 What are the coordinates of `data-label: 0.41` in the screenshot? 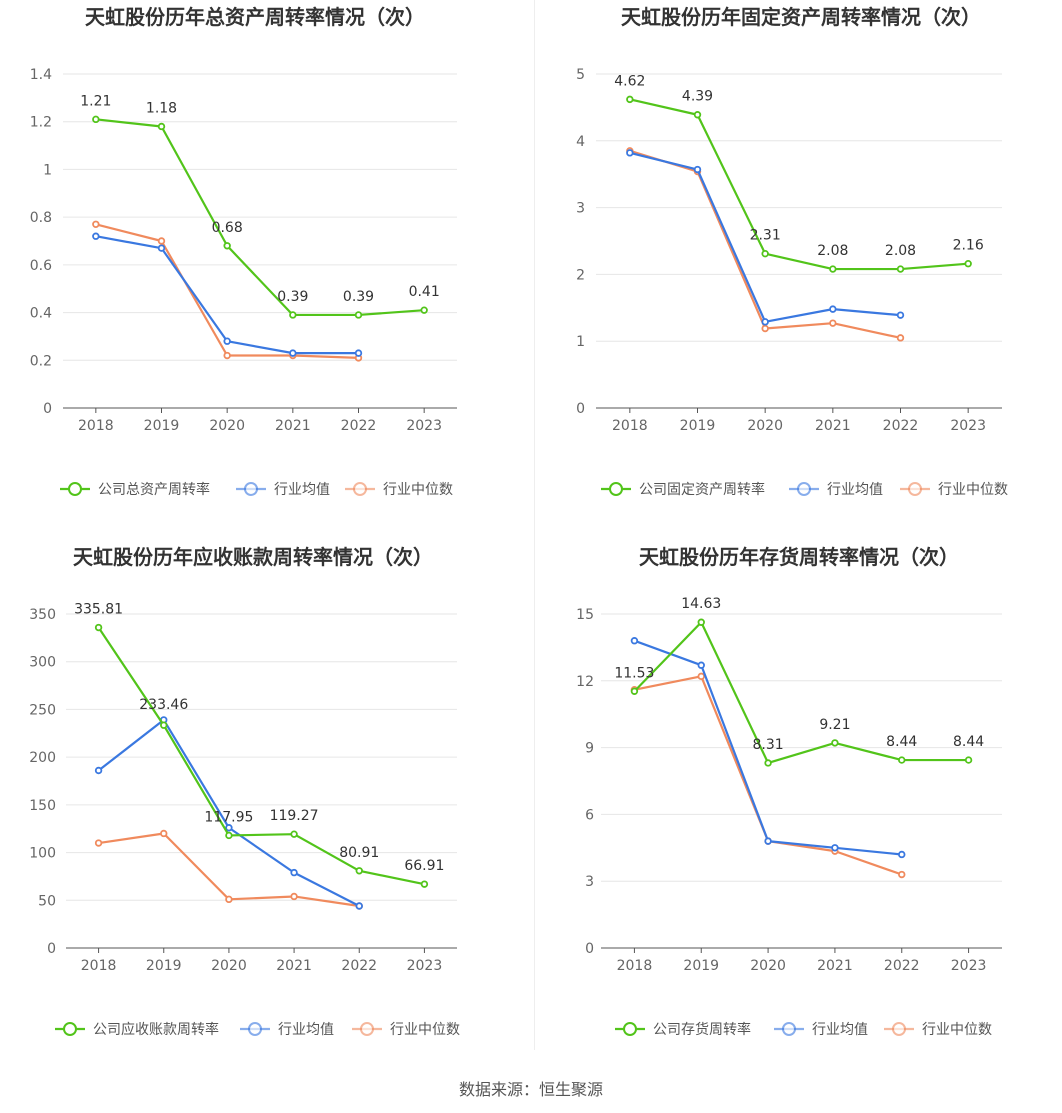 It's located at (424, 292).